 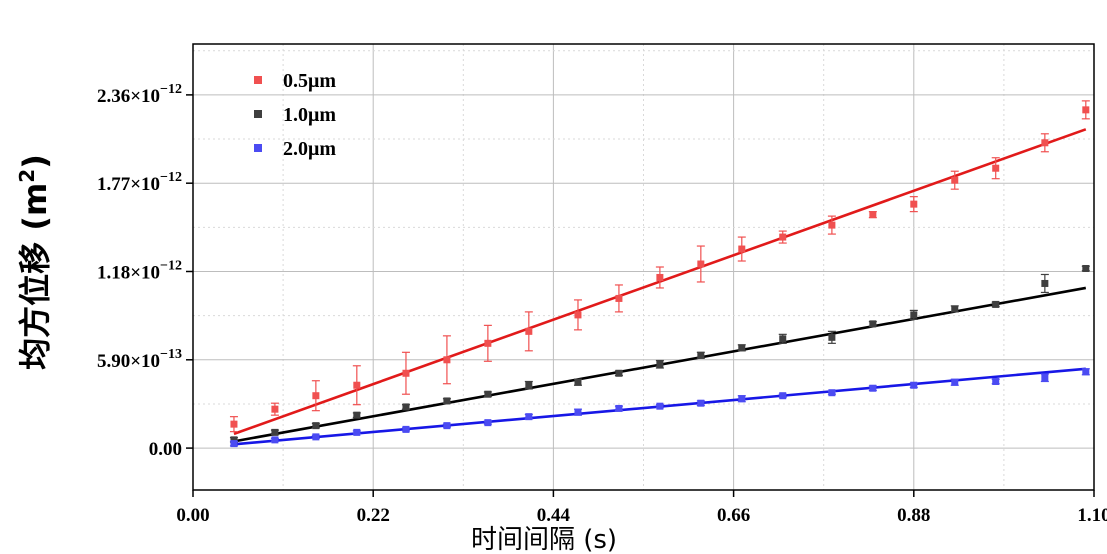 What do you see at coordinates (165, 449) in the screenshot?
I see `y-tick-label: 0.00` at bounding box center [165, 449].